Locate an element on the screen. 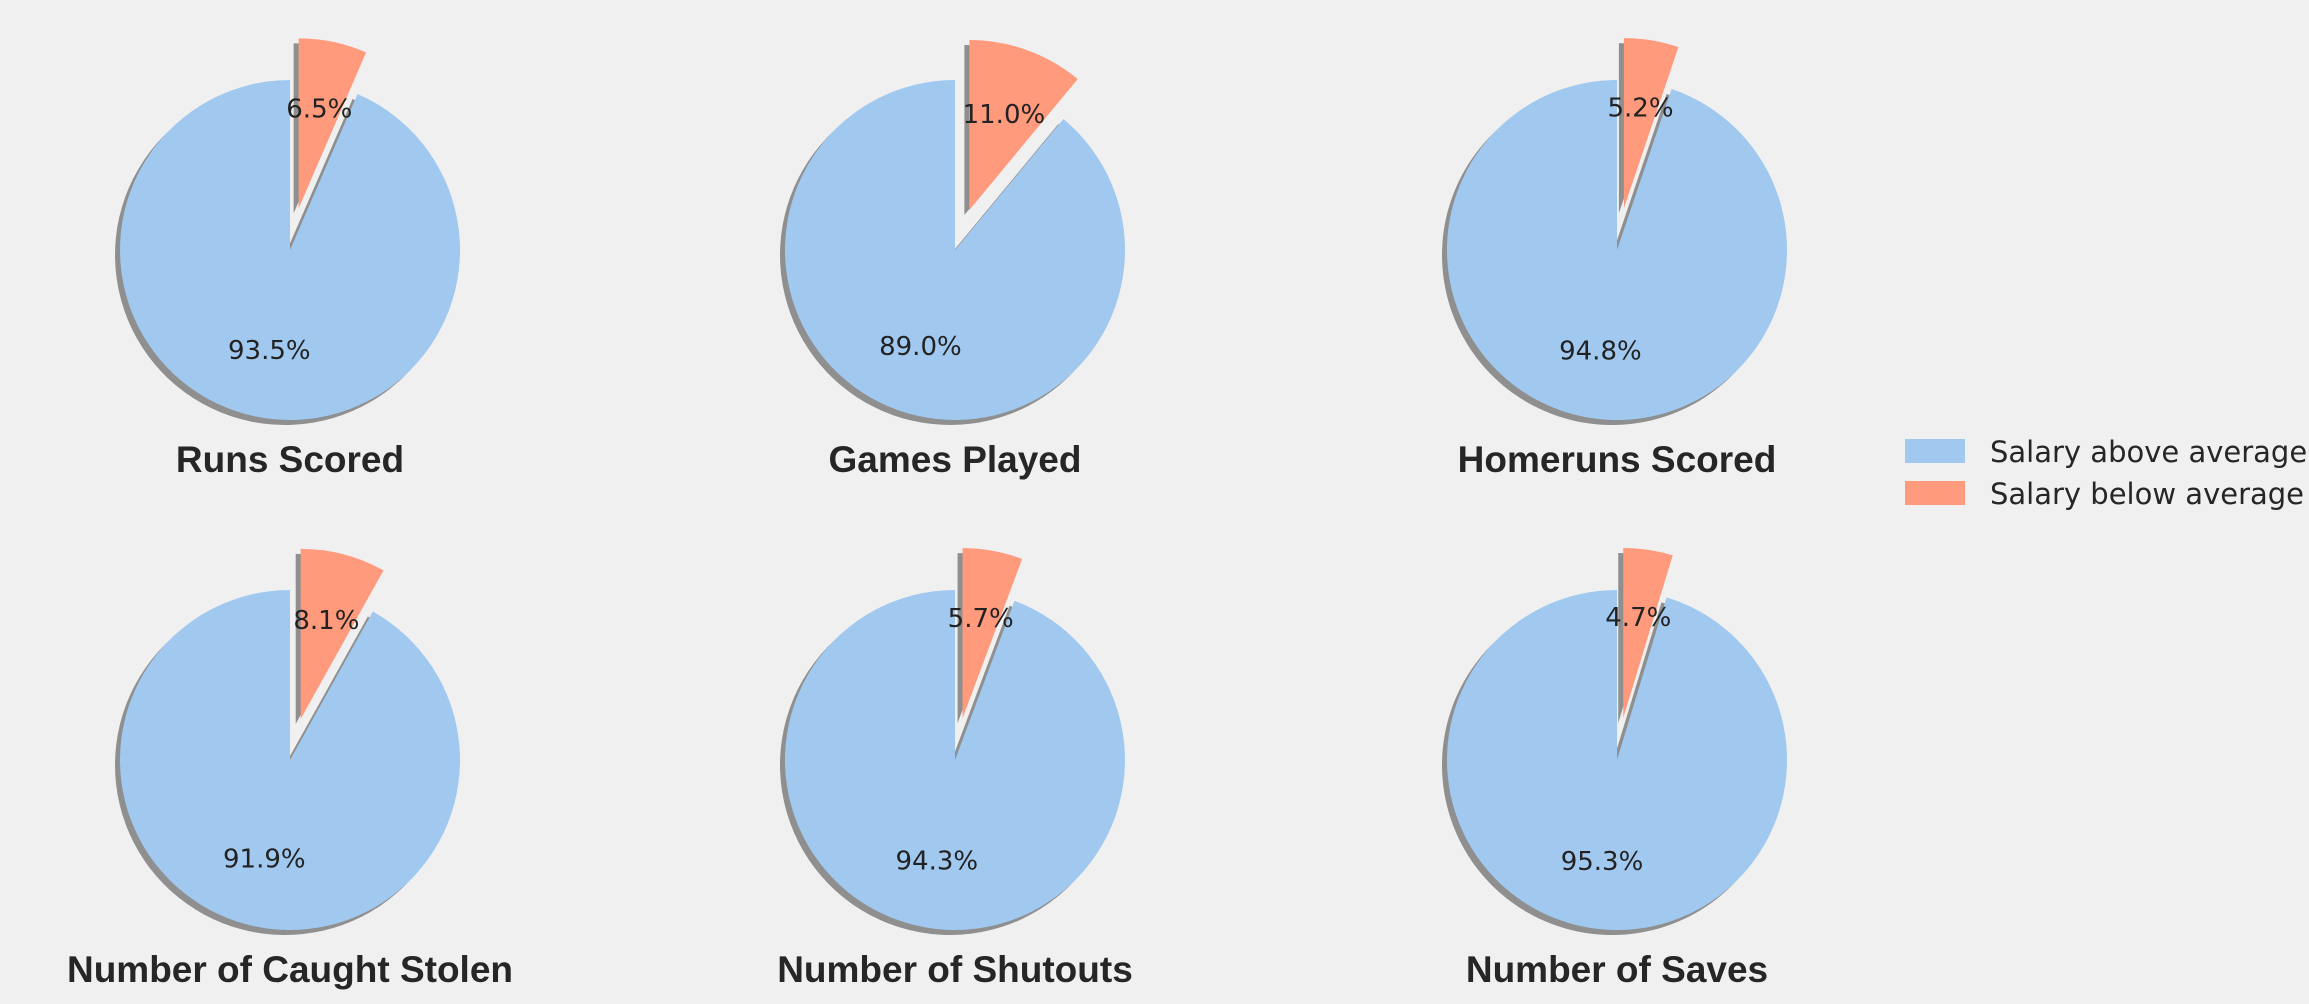  pie-homeruns-scored: 94.8% 5.2% Homeruns Scored is located at coordinates (1615, 259).